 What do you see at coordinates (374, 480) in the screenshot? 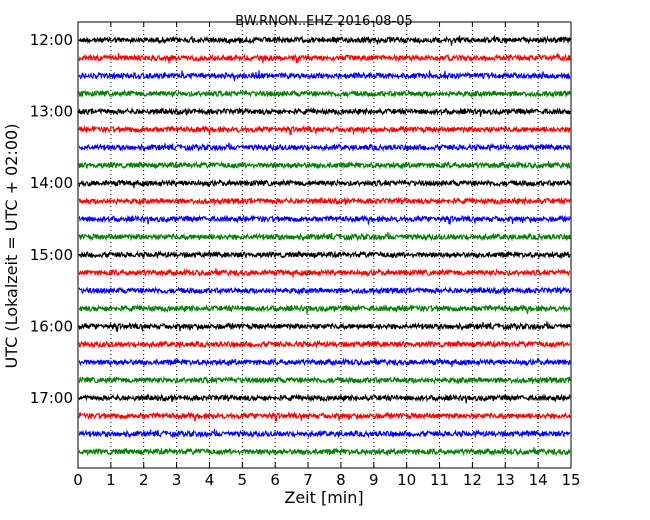
I see `x-tick-label: 9` at bounding box center [374, 480].